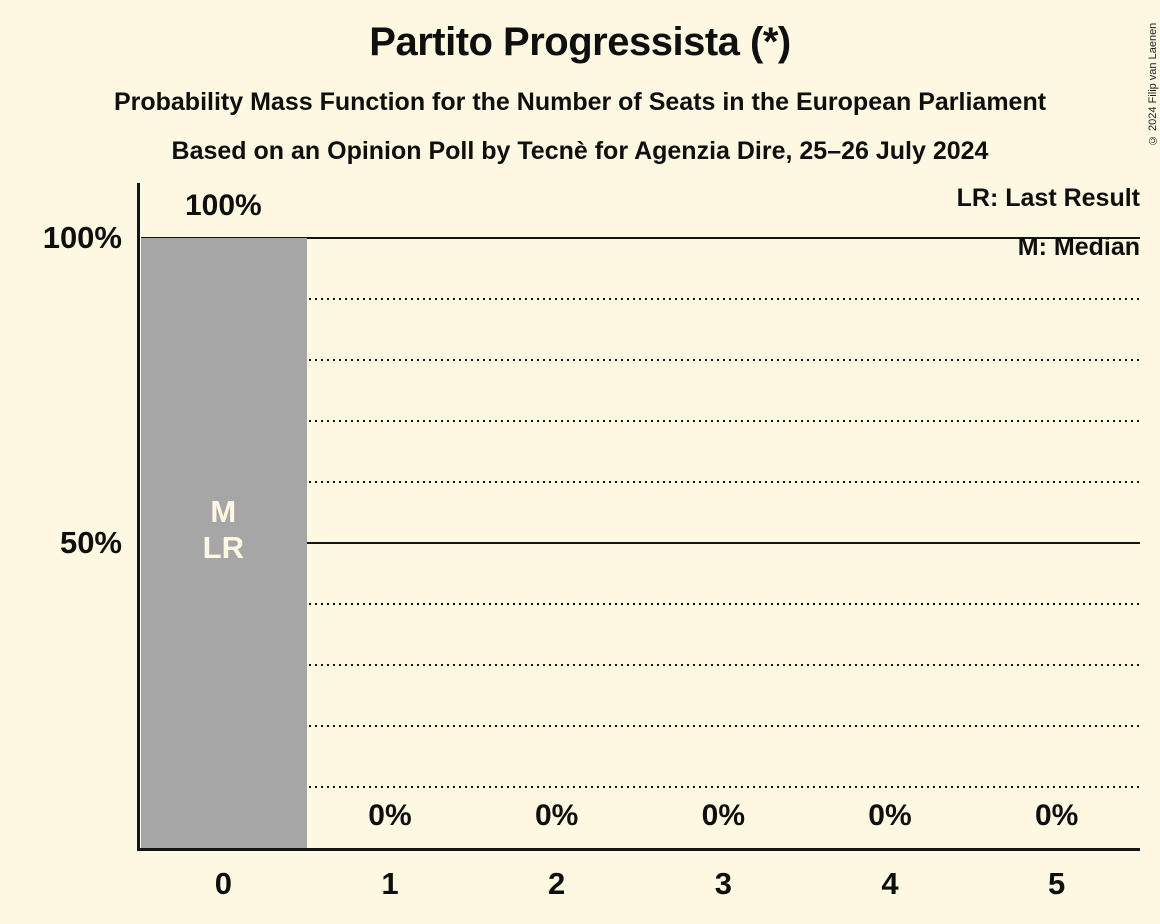 This screenshot has height=924, width=1160. What do you see at coordinates (390, 883) in the screenshot?
I see `x-tick-label-1: 1` at bounding box center [390, 883].